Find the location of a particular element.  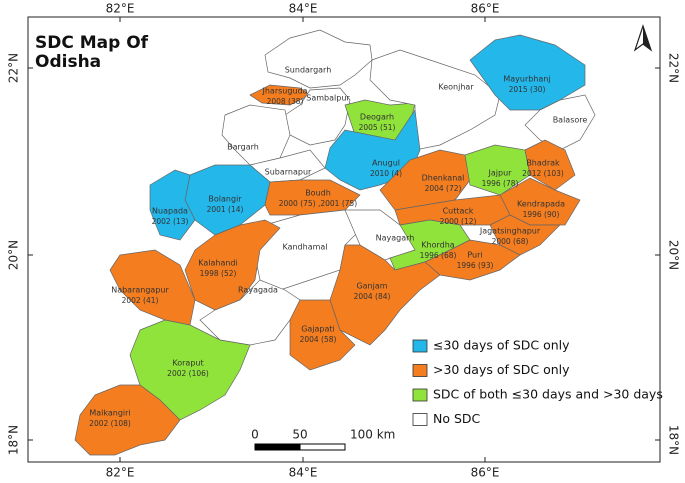

district-detail: 2010 (4) is located at coordinates (386, 173).